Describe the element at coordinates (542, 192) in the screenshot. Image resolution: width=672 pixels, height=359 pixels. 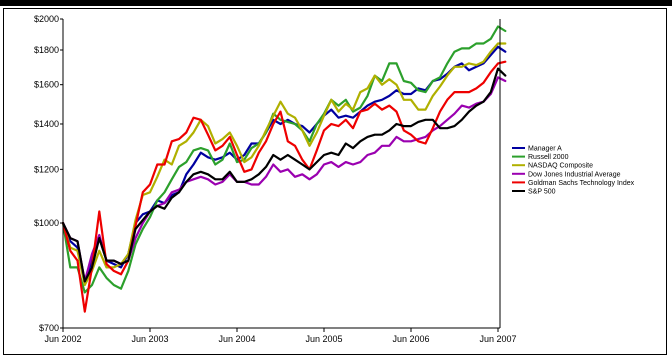
I see `legend-label: S&P 500` at that location.